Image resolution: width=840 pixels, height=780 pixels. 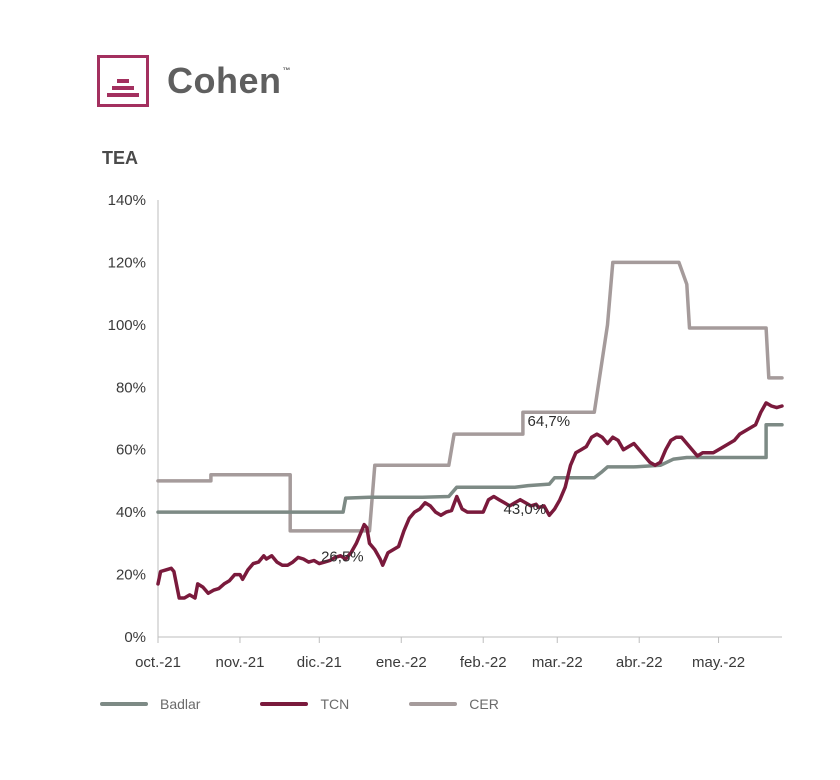 What do you see at coordinates (180, 704) in the screenshot?
I see `legend-label: Badlar` at bounding box center [180, 704].